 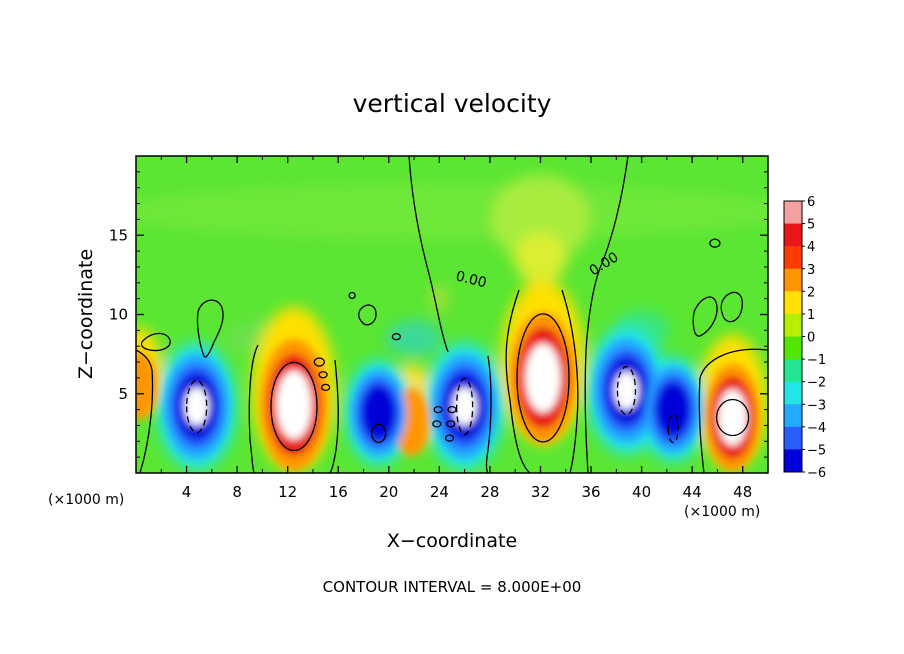 What do you see at coordinates (452, 587) in the screenshot?
I see `contour-interval-footer: CONTOUR INTERVAL = 8.000E+00` at bounding box center [452, 587].